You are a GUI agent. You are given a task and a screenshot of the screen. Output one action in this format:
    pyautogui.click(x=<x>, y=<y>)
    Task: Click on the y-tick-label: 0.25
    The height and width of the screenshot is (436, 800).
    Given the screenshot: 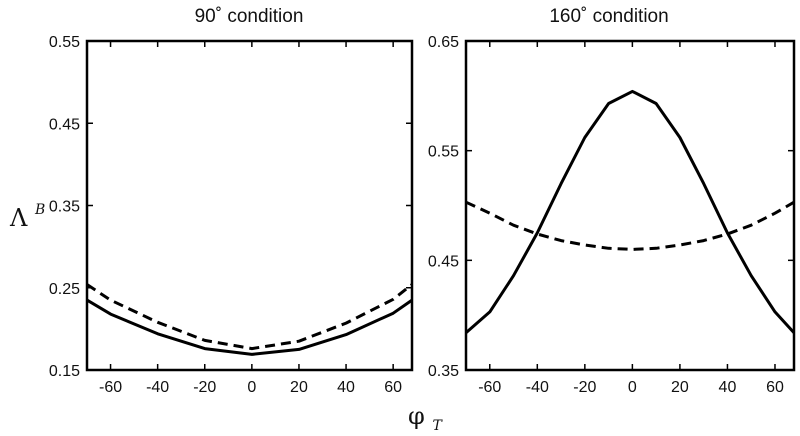 What is the action you would take?
    pyautogui.click(x=64, y=289)
    